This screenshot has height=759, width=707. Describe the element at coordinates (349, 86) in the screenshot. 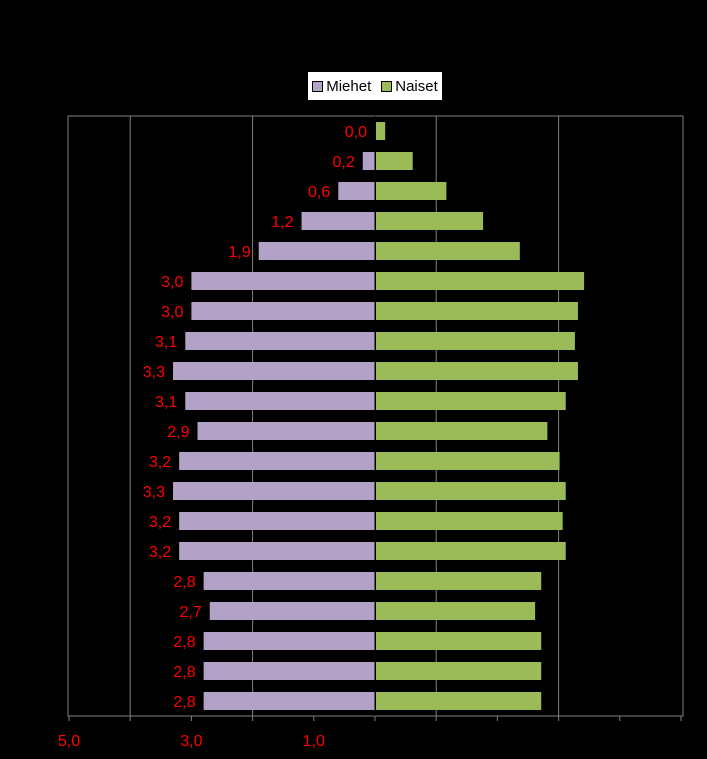

I see `legend-label-miehet: Miehet` at that location.